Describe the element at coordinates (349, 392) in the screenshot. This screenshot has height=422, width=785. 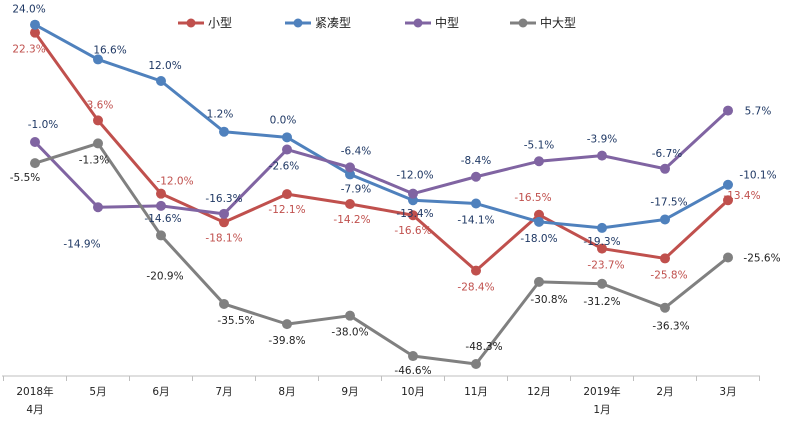
I see `x-tick-label: 9月` at that location.